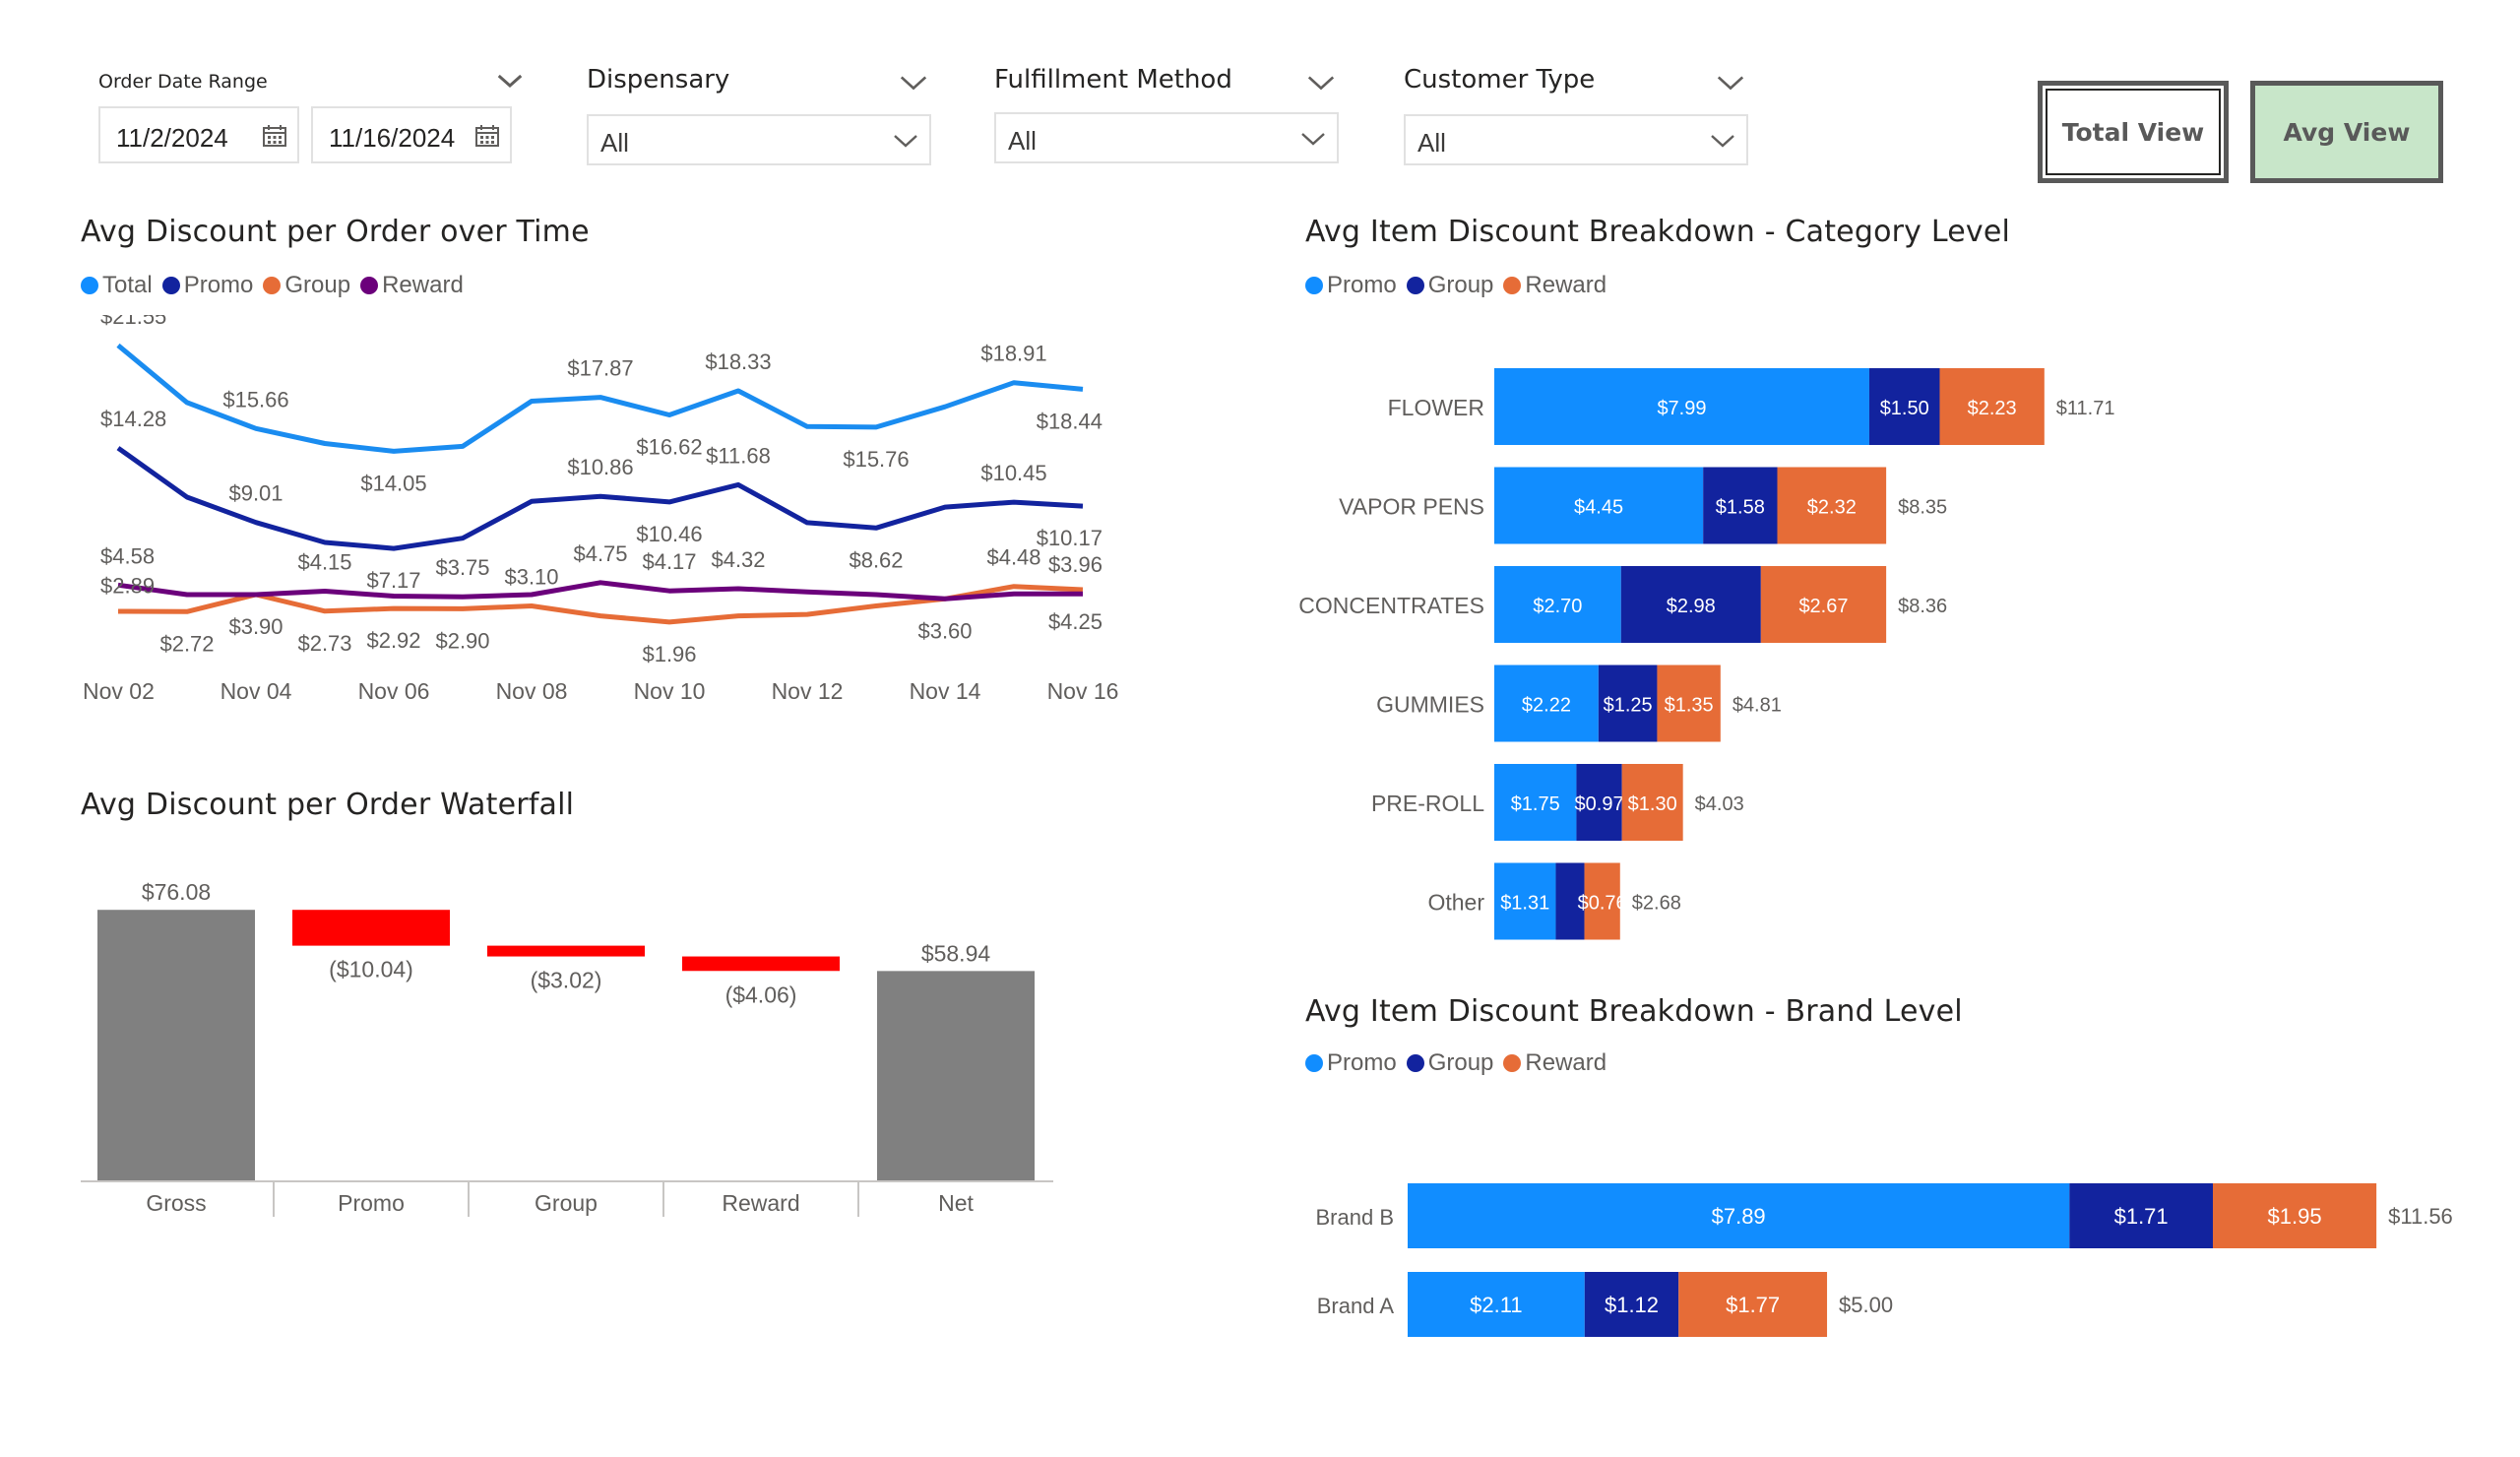  What do you see at coordinates (1430, 705) in the screenshot?
I see `category-label: GUMMIES` at bounding box center [1430, 705].